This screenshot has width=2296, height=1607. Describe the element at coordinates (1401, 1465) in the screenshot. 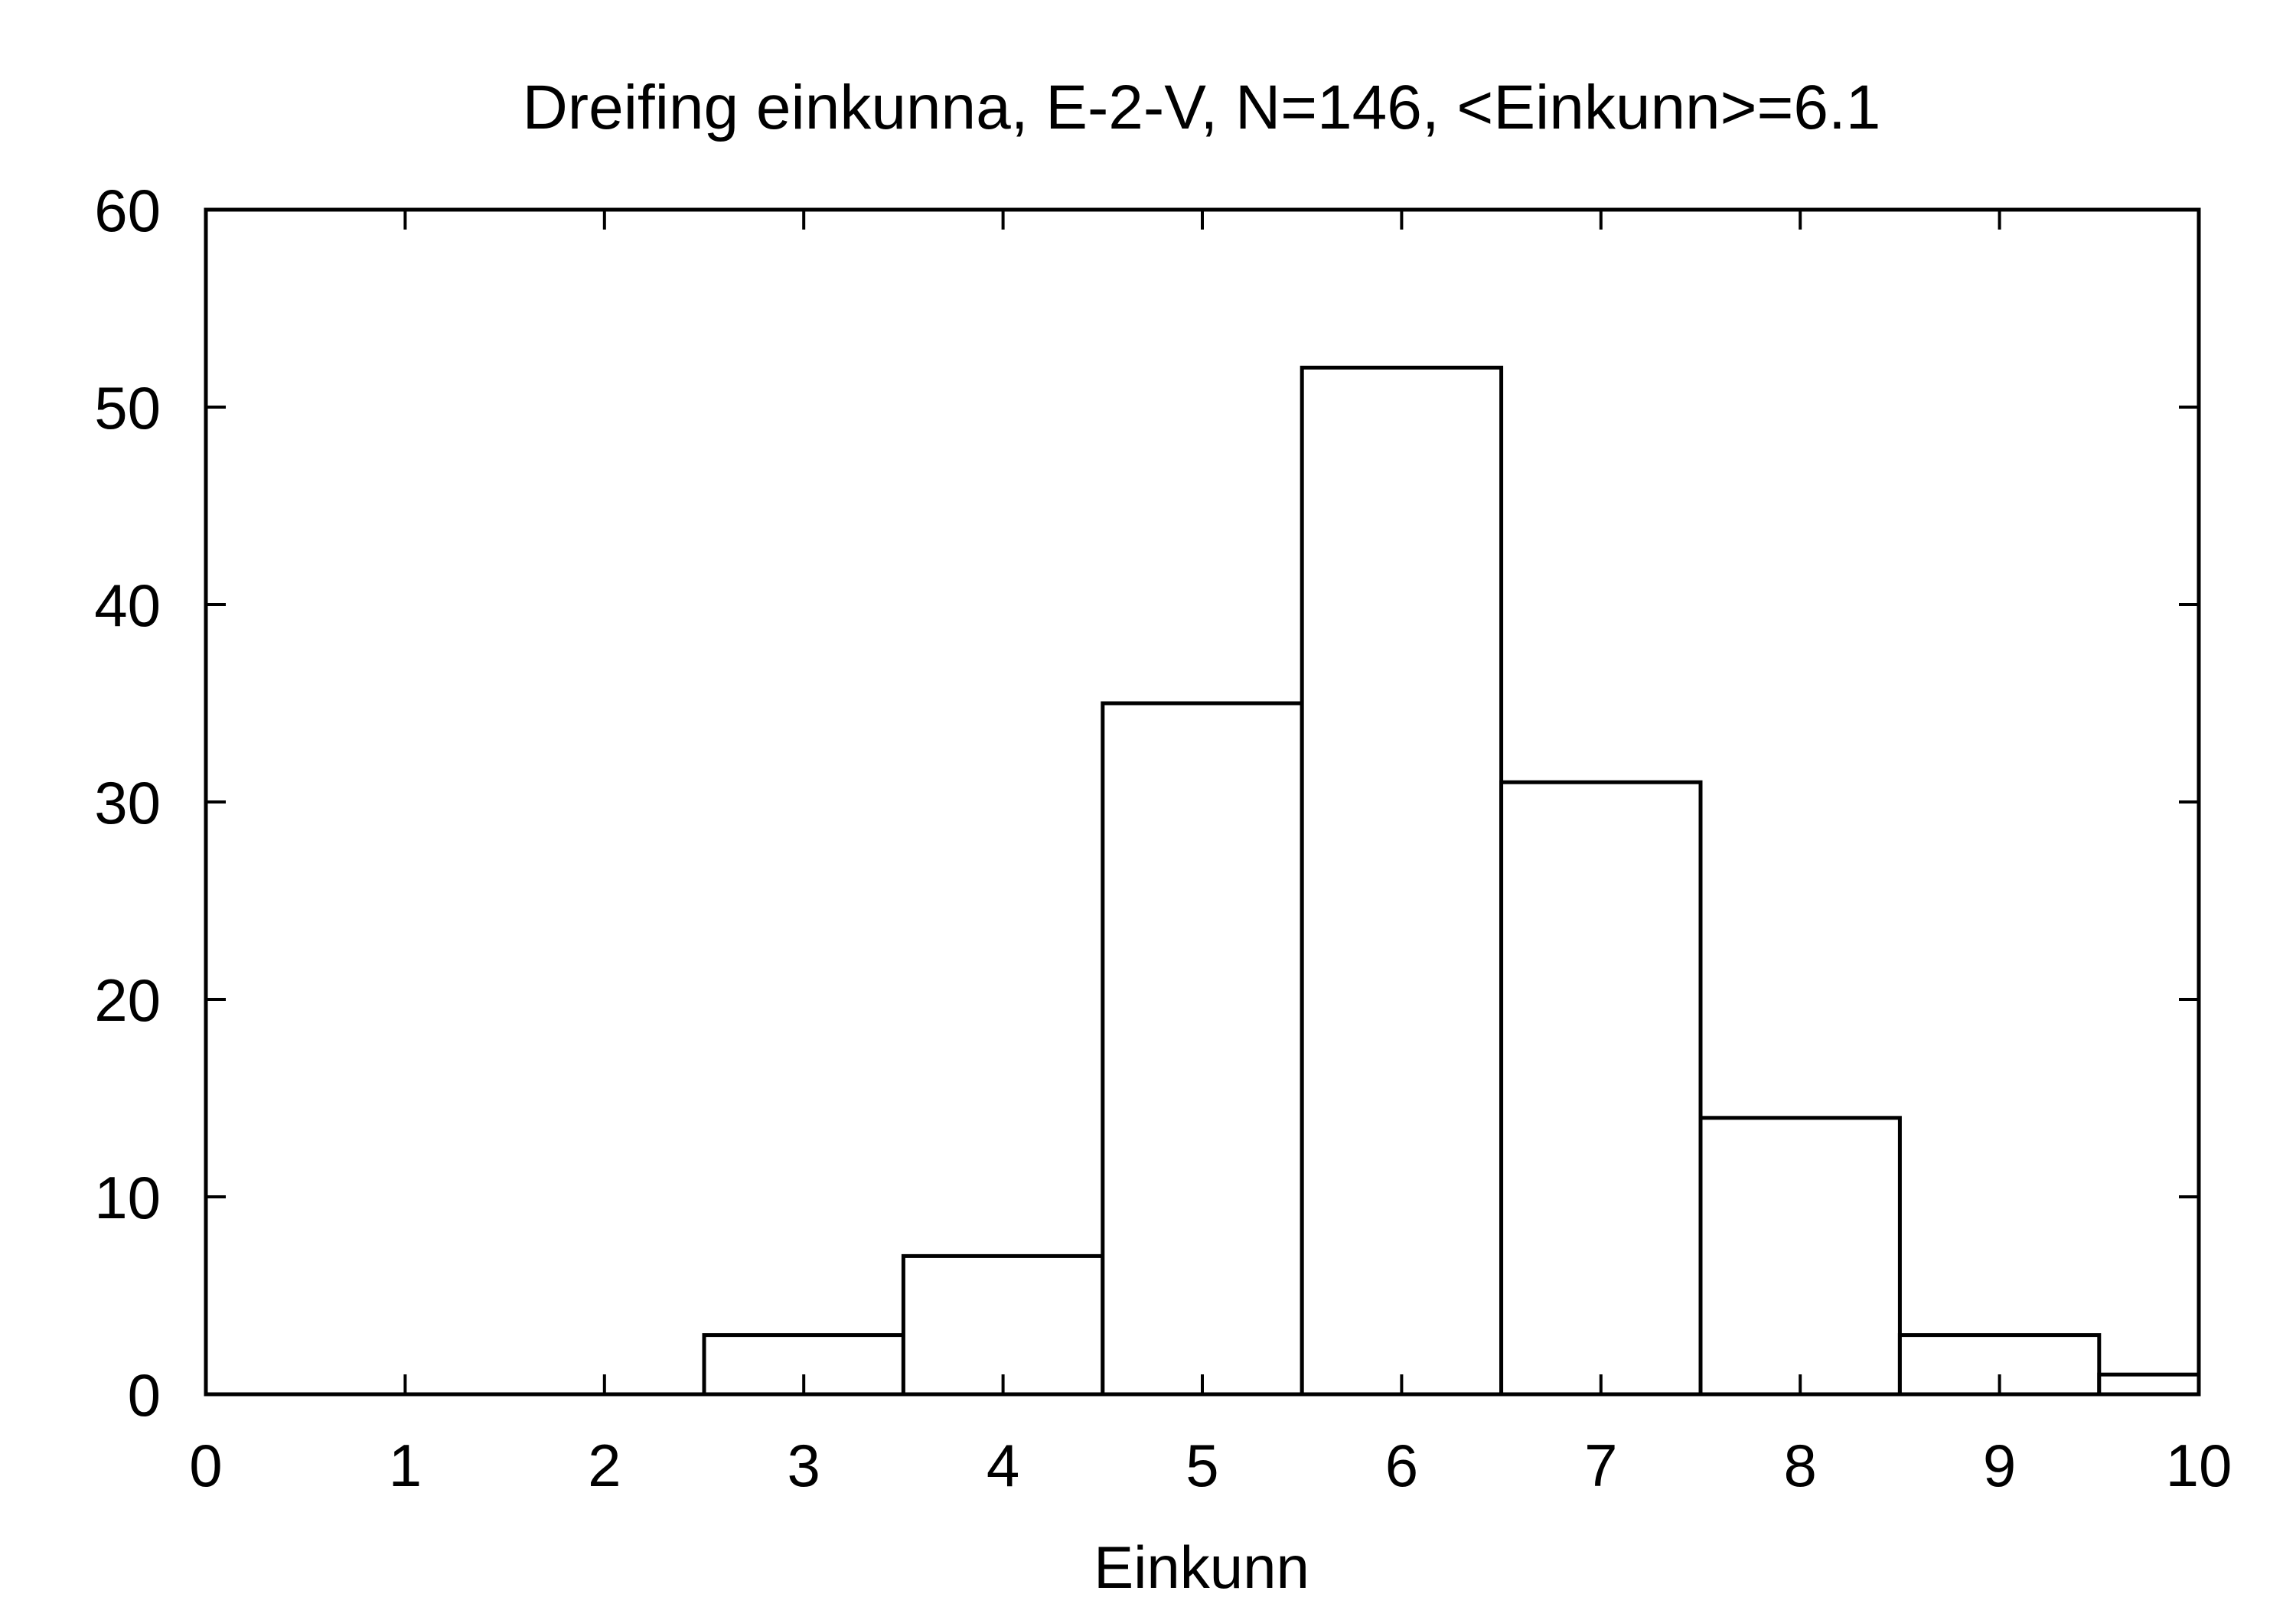

I see `x-tick-label: 6` at that location.